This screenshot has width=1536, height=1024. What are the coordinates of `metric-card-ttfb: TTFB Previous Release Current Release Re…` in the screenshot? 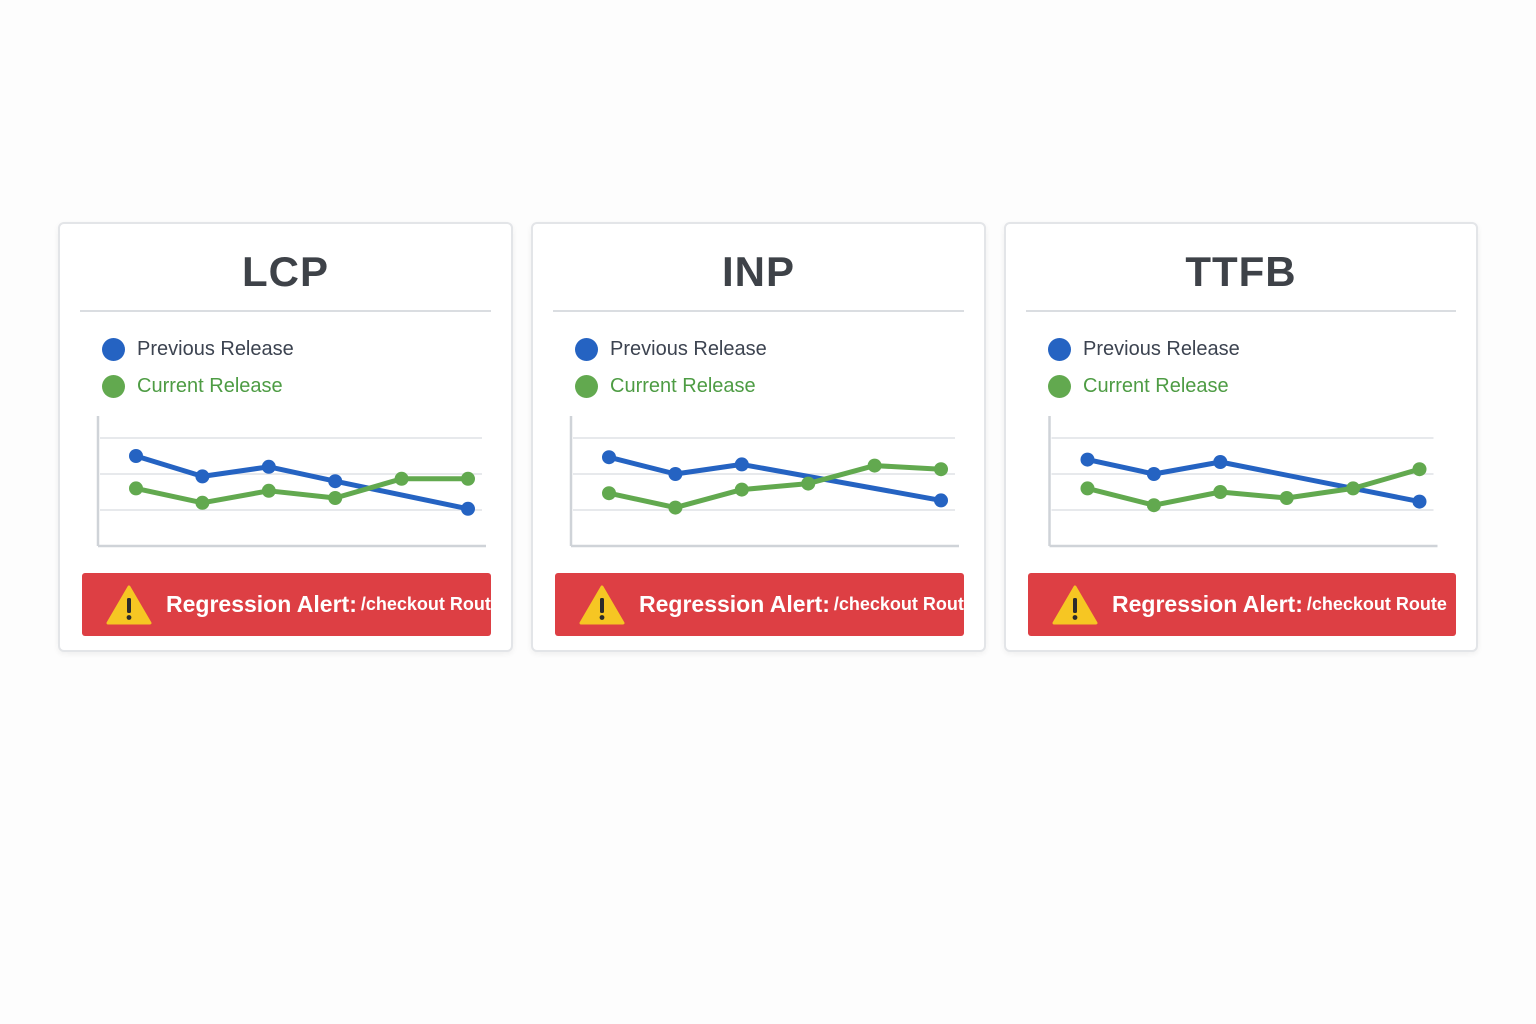 It's located at (1241, 437).